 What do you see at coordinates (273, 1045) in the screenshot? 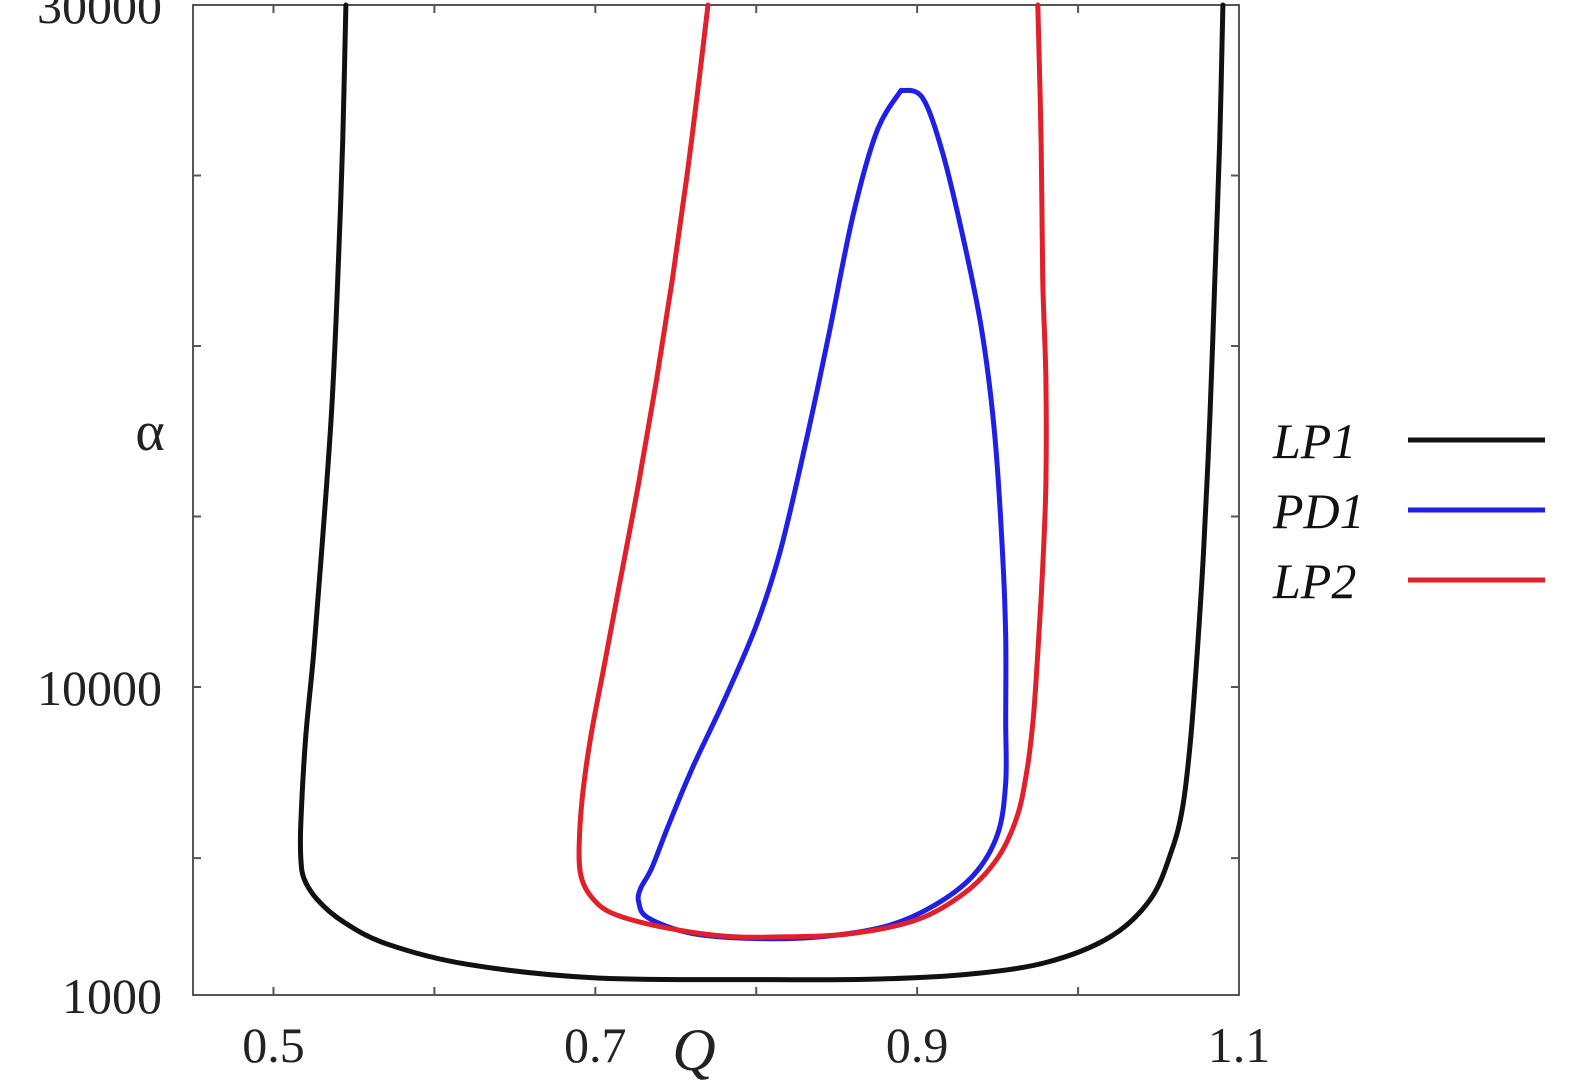
I see `x-tick-label: 0.5` at bounding box center [273, 1045].